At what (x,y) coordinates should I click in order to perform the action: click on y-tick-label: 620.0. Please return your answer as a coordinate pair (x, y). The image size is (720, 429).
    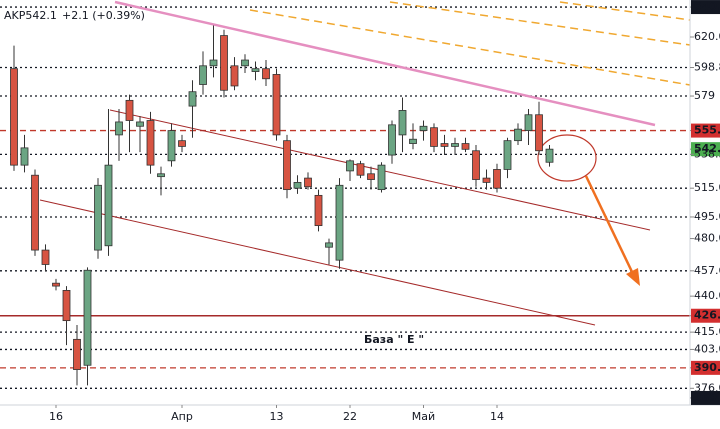
    Looking at the image, I should click on (707, 36).